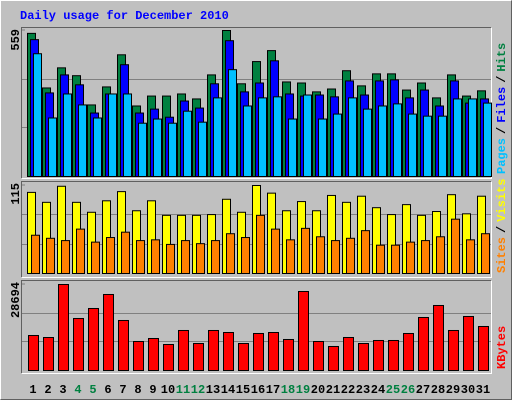 The image size is (512, 400). Describe the element at coordinates (47, 390) in the screenshot. I see `x-tick-label: 2` at that location.